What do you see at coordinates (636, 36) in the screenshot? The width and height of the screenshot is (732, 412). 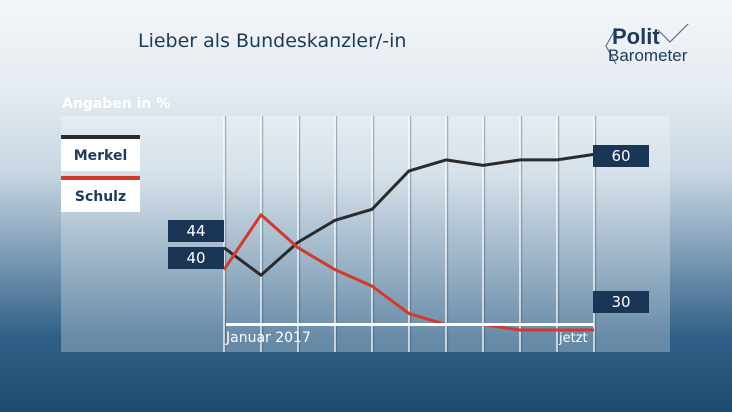 I see `logo-polit-text: Polit` at bounding box center [636, 36].